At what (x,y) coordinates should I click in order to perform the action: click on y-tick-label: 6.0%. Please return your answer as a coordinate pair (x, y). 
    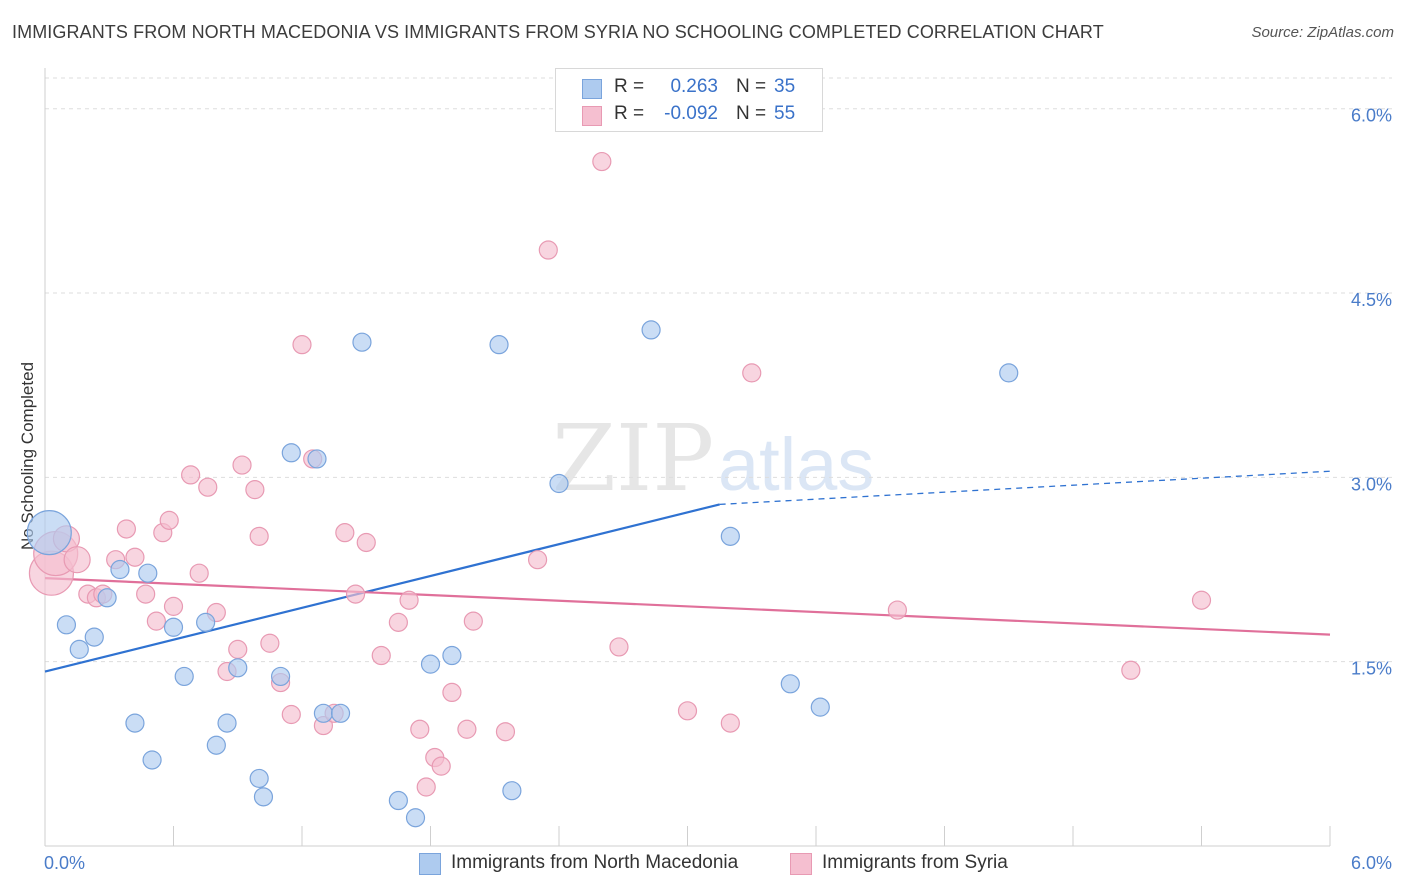
    Looking at the image, I should click on (1371, 116).